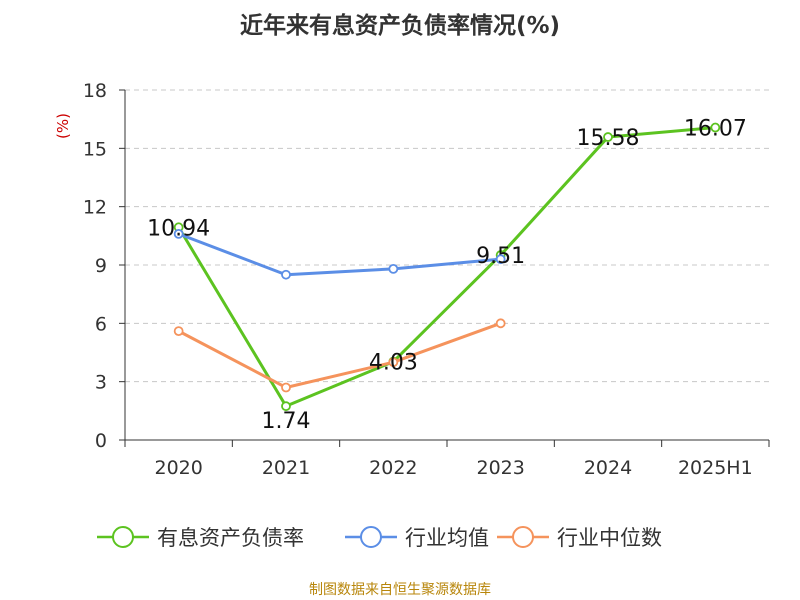 The height and width of the screenshot is (600, 800). What do you see at coordinates (393, 468) in the screenshot?
I see `x-tick-label: 2022` at bounding box center [393, 468].